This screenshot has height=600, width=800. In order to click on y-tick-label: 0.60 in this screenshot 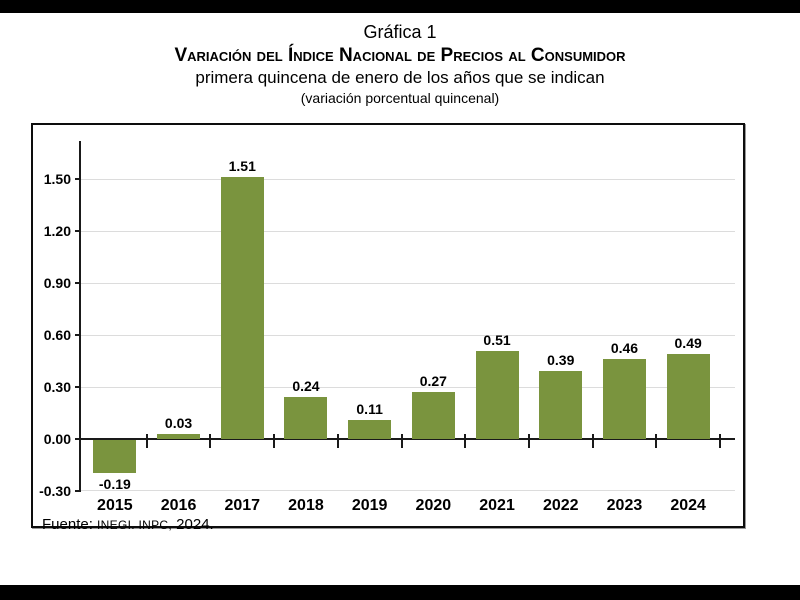, I will do `click(57, 335)`.